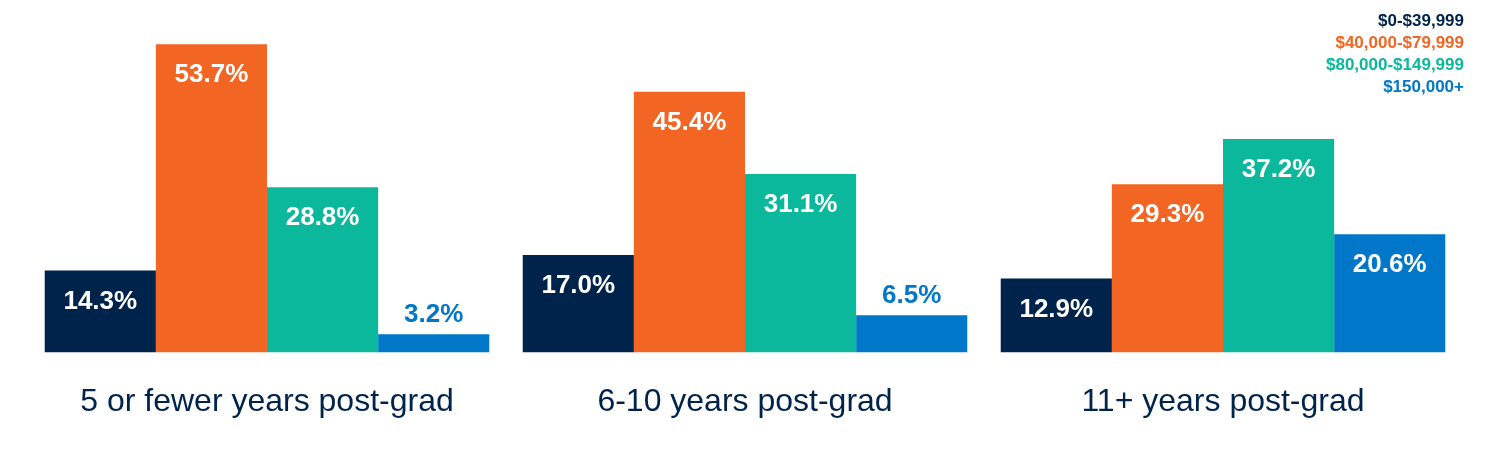 This screenshot has height=463, width=1486. I want to click on text: $80,000-$149,999, so click(1394, 65).